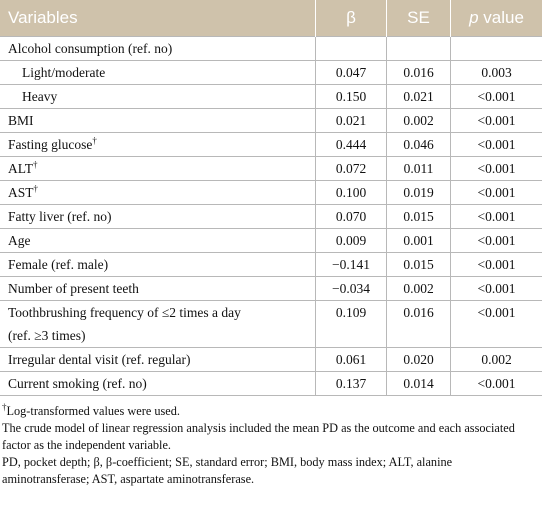 The height and width of the screenshot is (517, 542). I want to click on beta-cell: 0.109, so click(351, 324).